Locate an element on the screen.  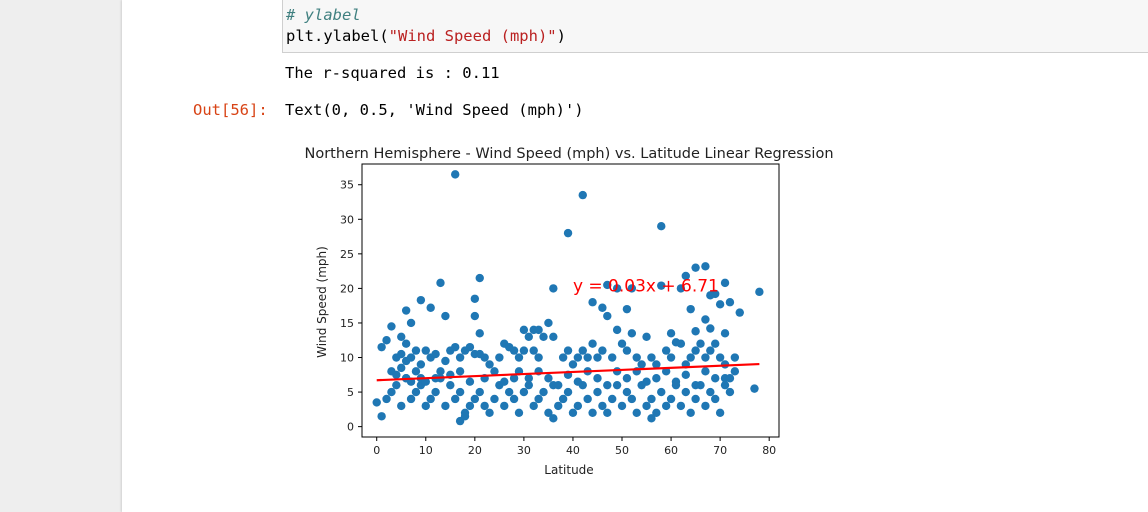
y-tick-label: 35 is located at coordinates (347, 185).